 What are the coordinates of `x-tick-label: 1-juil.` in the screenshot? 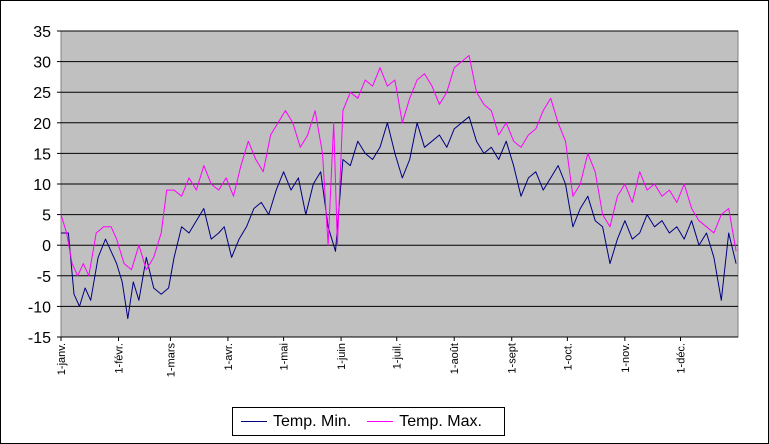 It's located at (398, 356).